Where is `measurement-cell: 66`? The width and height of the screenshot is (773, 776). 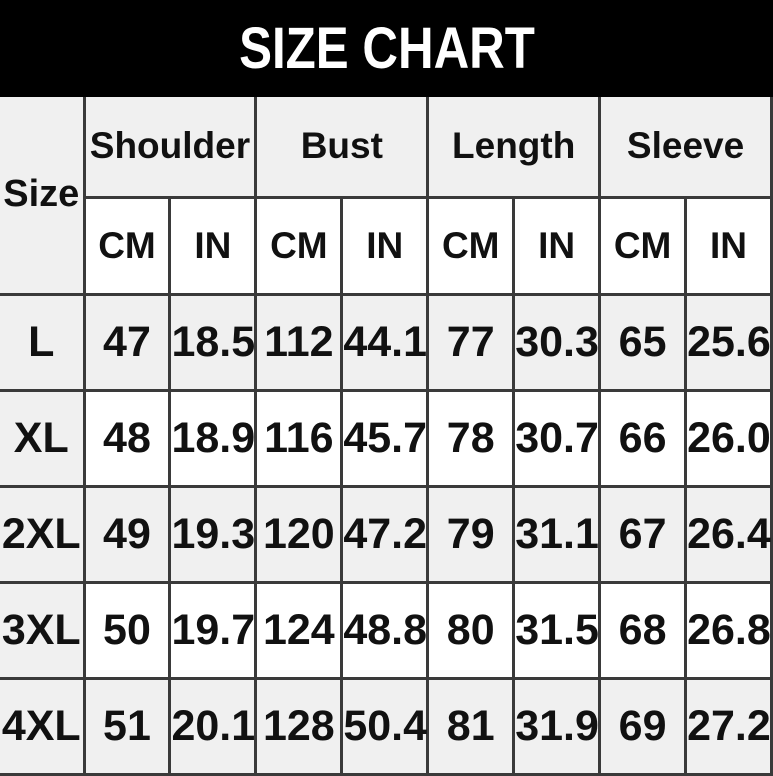
measurement-cell: 66 is located at coordinates (643, 438).